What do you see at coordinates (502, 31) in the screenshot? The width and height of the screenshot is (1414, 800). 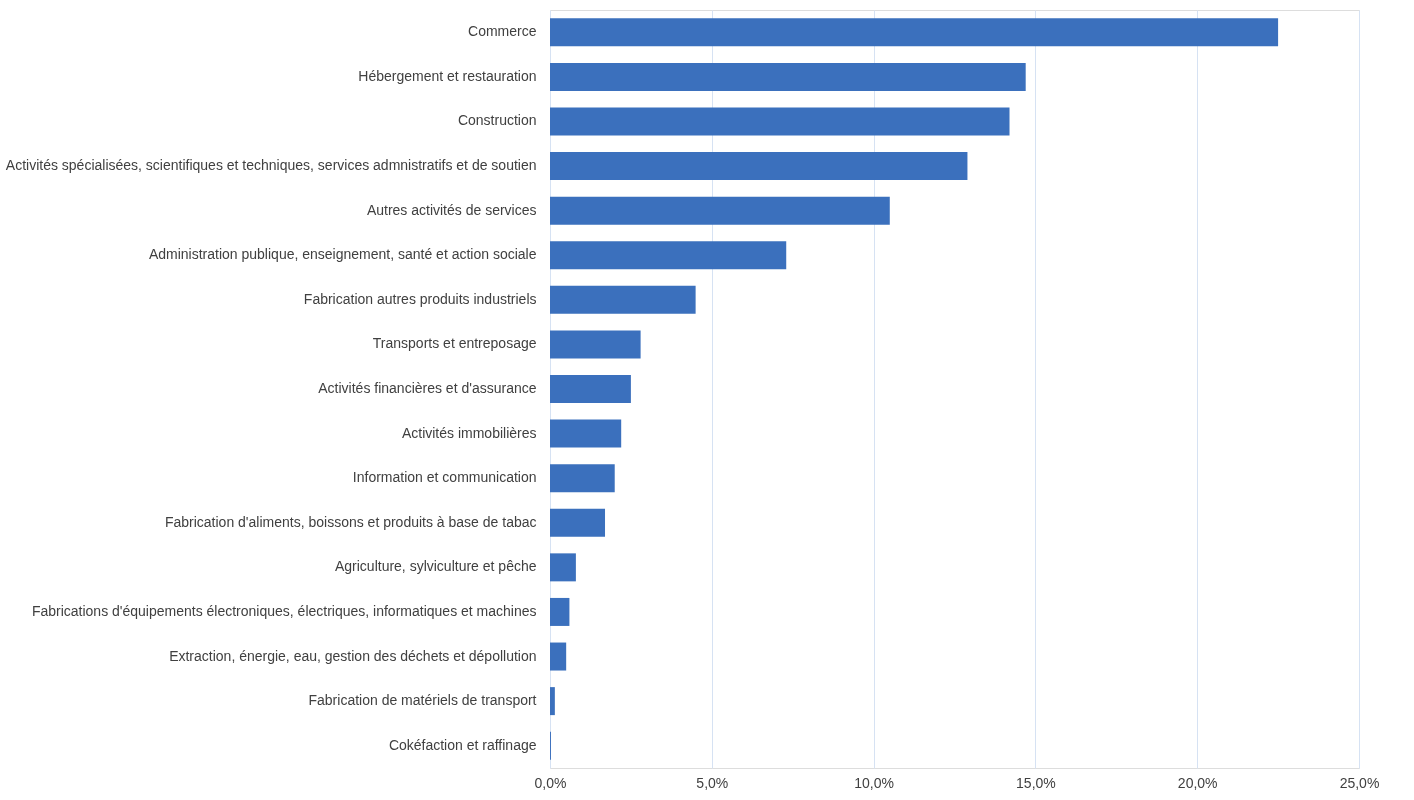 I see `y-tick-label: Commerce` at bounding box center [502, 31].